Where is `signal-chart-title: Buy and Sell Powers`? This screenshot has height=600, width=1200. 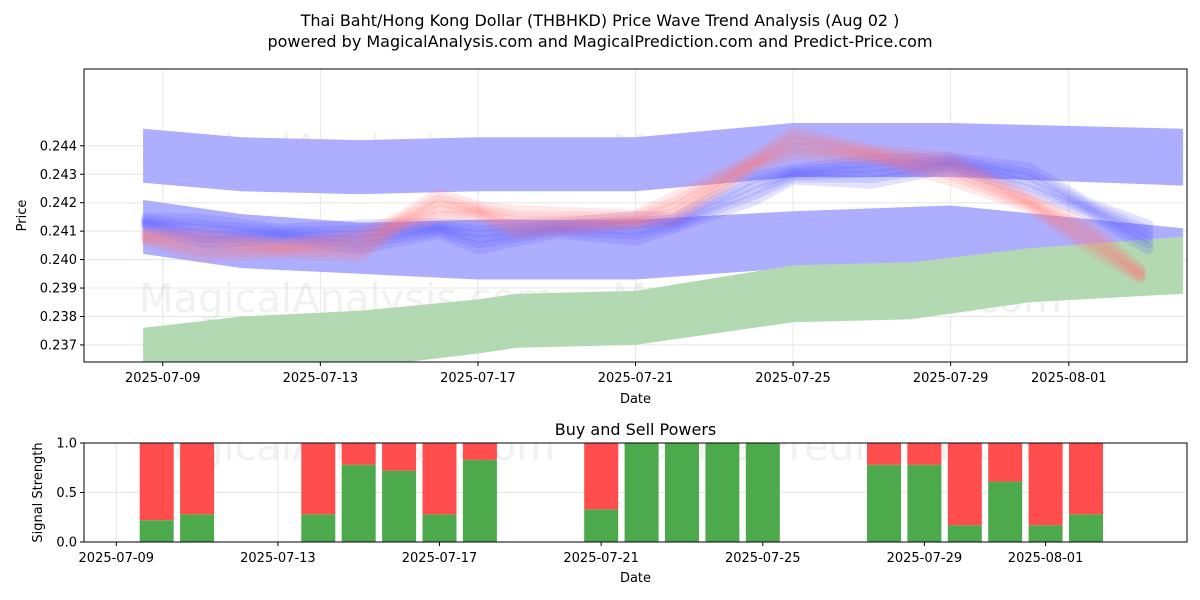 signal-chart-title: Buy and Sell Powers is located at coordinates (636, 429).